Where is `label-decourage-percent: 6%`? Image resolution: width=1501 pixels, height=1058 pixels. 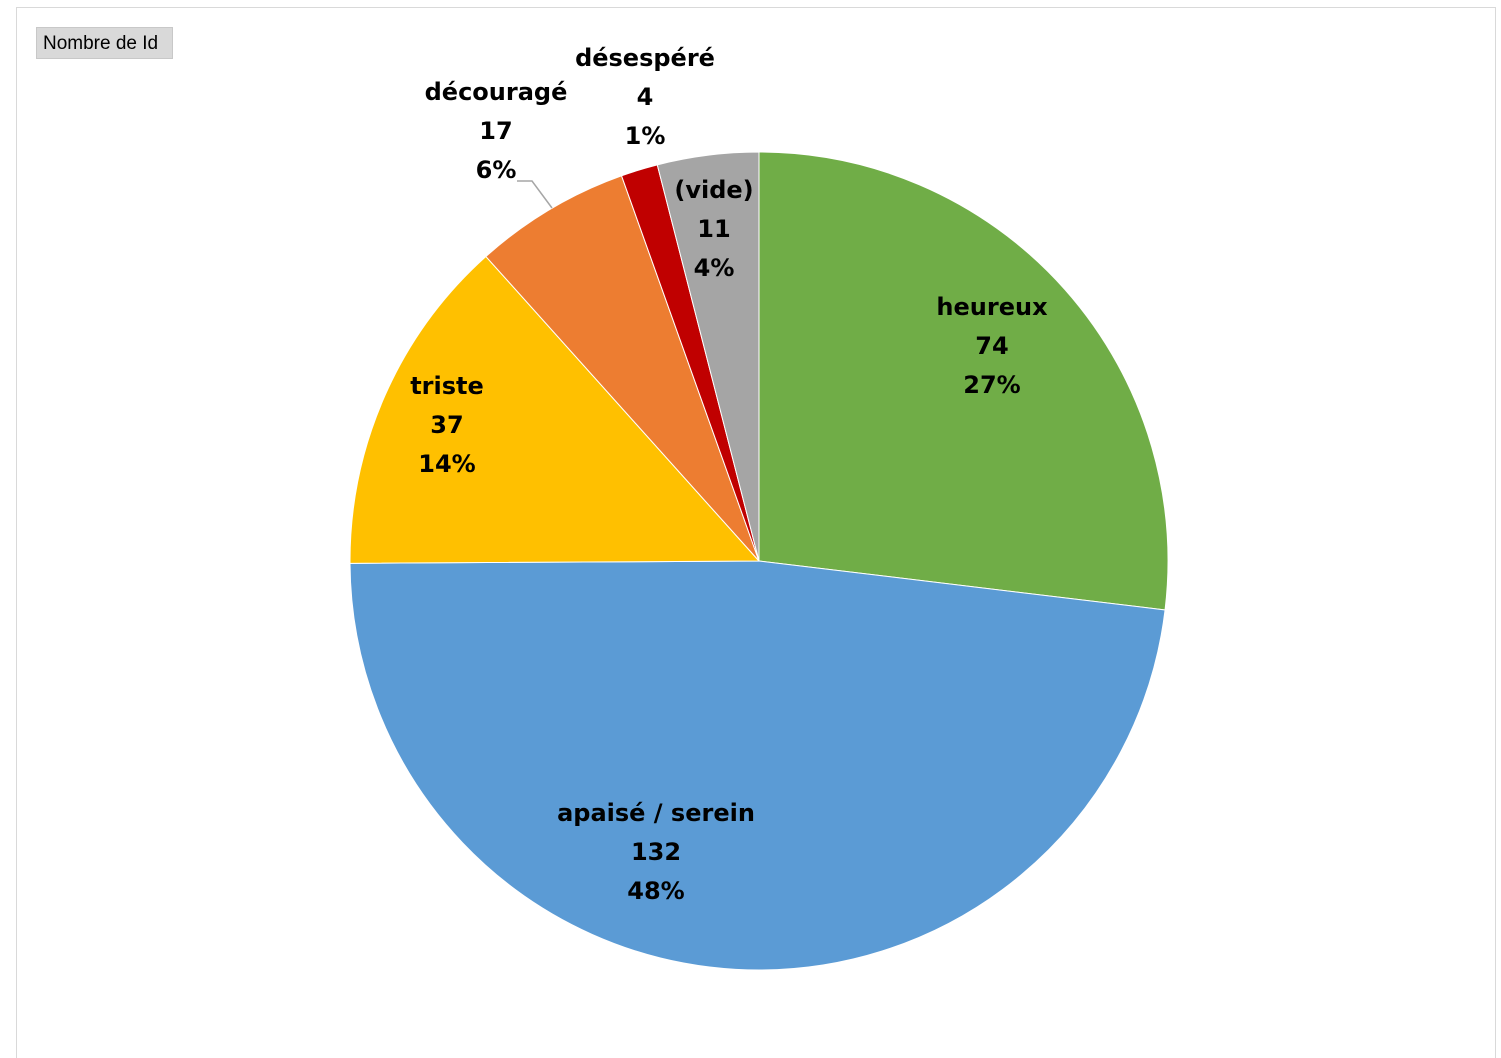 label-decourage-percent: 6% is located at coordinates (496, 170).